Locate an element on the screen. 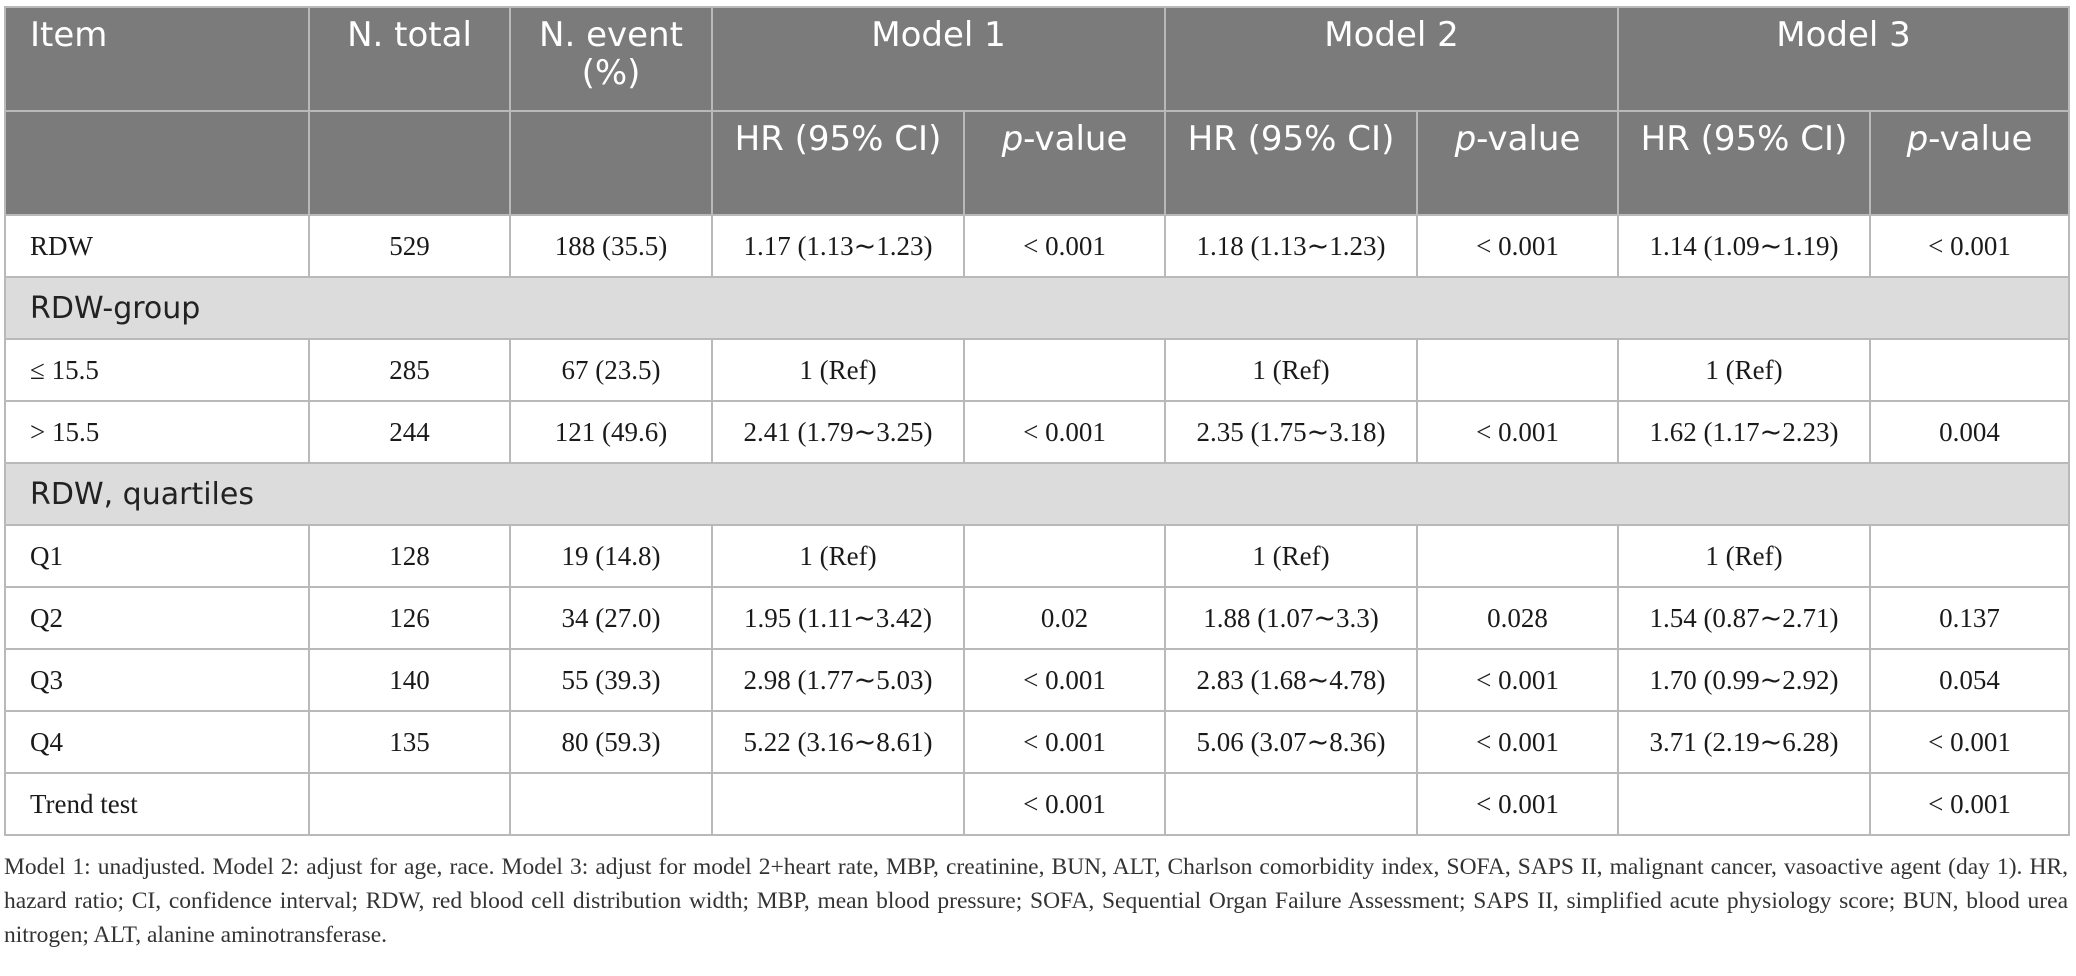 The height and width of the screenshot is (976, 2076). table-cell: 1.70 (0.99∼2.92) is located at coordinates (1744, 680).